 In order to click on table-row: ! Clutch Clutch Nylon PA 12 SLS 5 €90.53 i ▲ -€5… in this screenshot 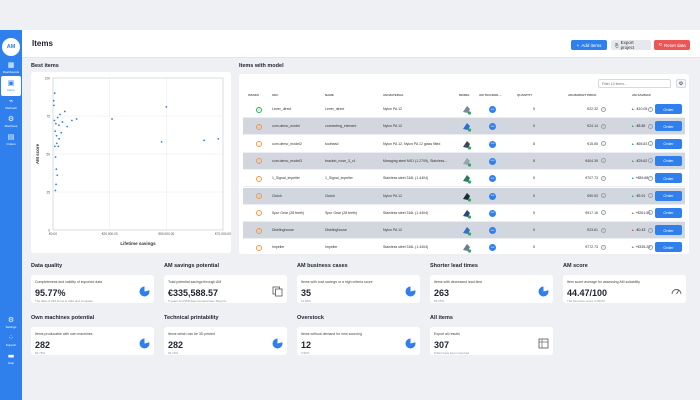, I will do `click(464, 196)`.